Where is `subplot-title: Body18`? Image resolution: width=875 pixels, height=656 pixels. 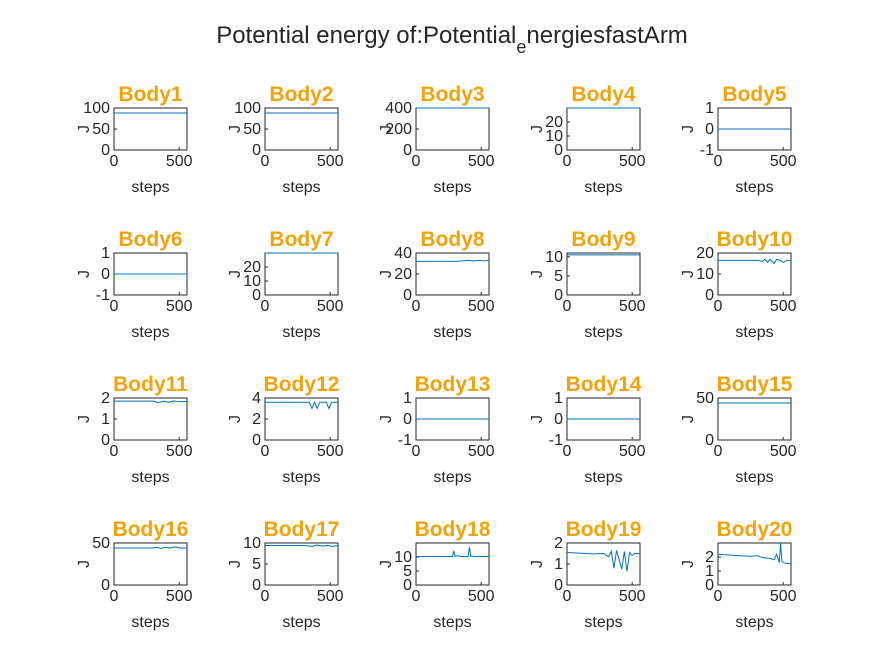 subplot-title: Body18 is located at coordinates (453, 529).